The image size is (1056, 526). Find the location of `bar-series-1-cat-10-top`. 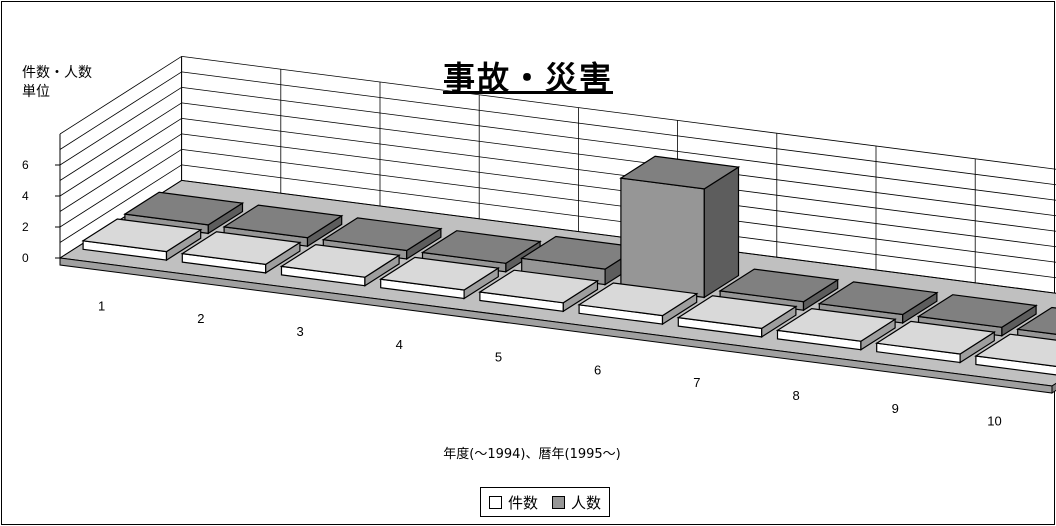

bar-series-1-cat-10-top is located at coordinates (1015, 350).